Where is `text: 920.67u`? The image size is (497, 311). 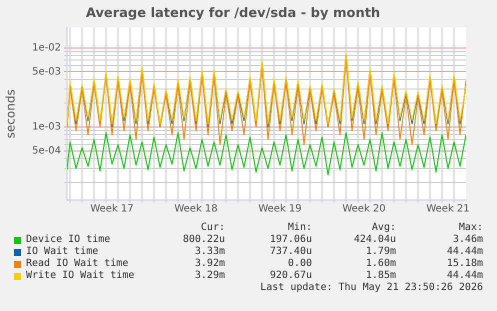
text: 920.67u is located at coordinates (291, 276).